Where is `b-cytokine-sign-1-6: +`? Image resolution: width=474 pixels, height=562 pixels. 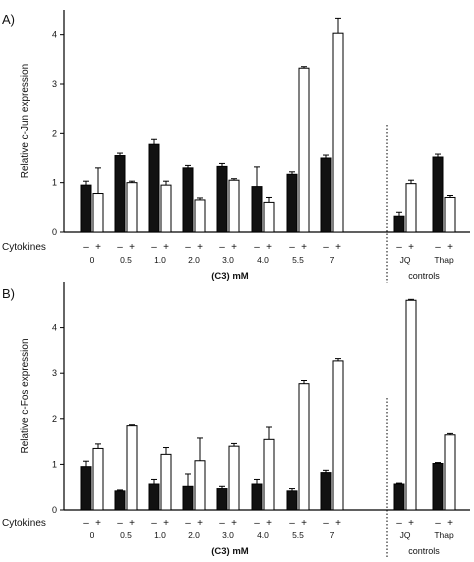
b-cytokine-sign-1-6: + is located at coordinates (304, 523).